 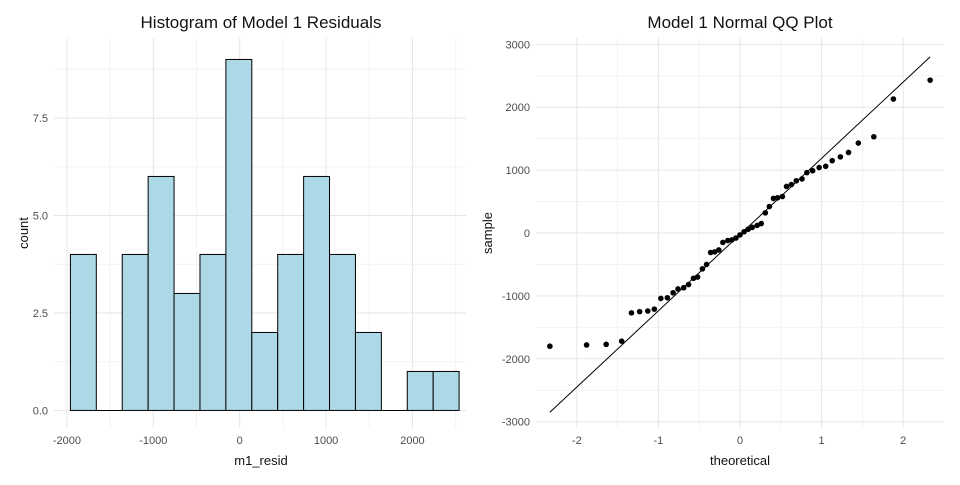 What do you see at coordinates (739, 22) in the screenshot?
I see `qq-title: Model 1 Normal QQ Plot` at bounding box center [739, 22].